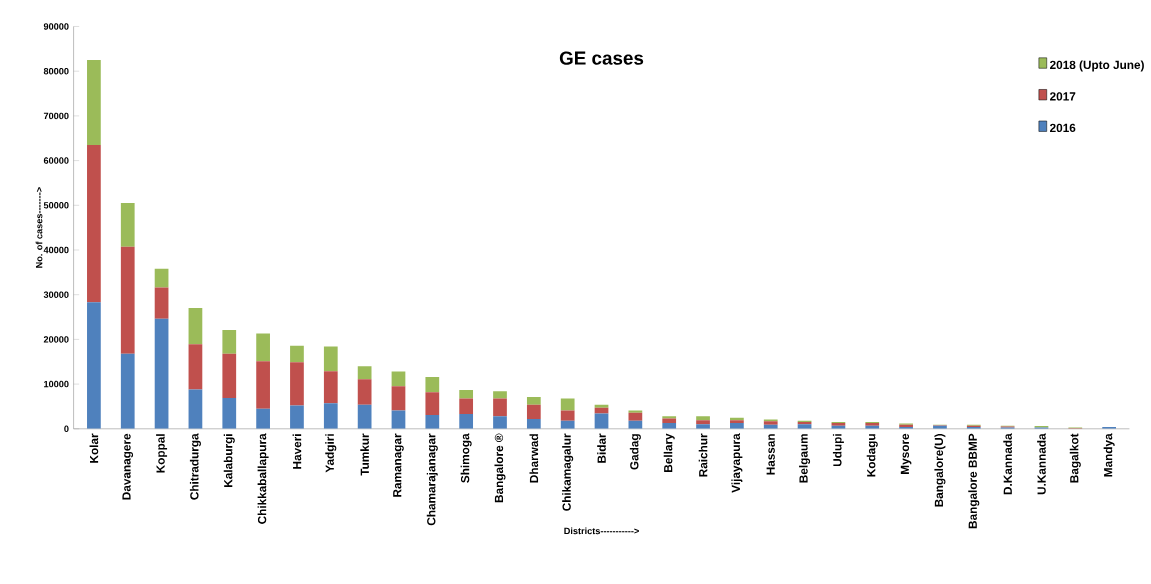 The image size is (1151, 584). I want to click on y-tick-label: 20000, so click(56, 339).